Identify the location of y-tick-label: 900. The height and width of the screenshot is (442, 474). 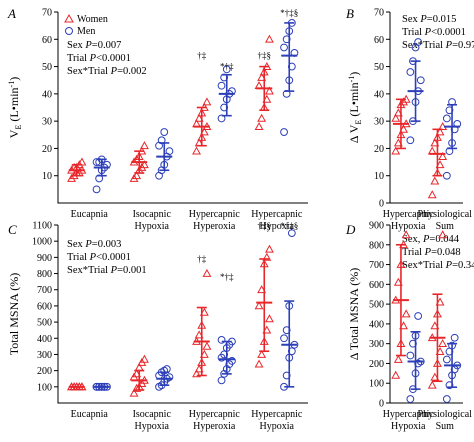
(376, 226).